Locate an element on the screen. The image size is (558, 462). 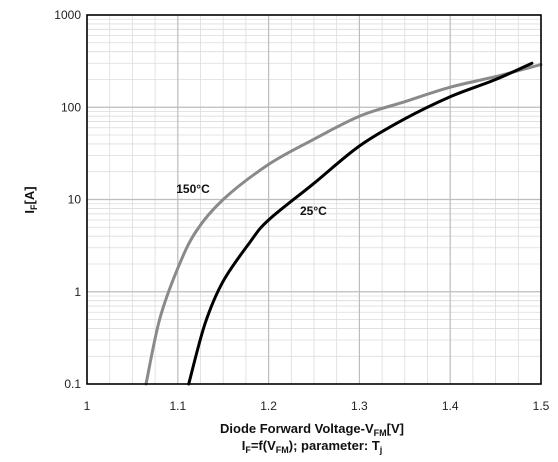
y-tick-label: 100 is located at coordinates (71, 107).